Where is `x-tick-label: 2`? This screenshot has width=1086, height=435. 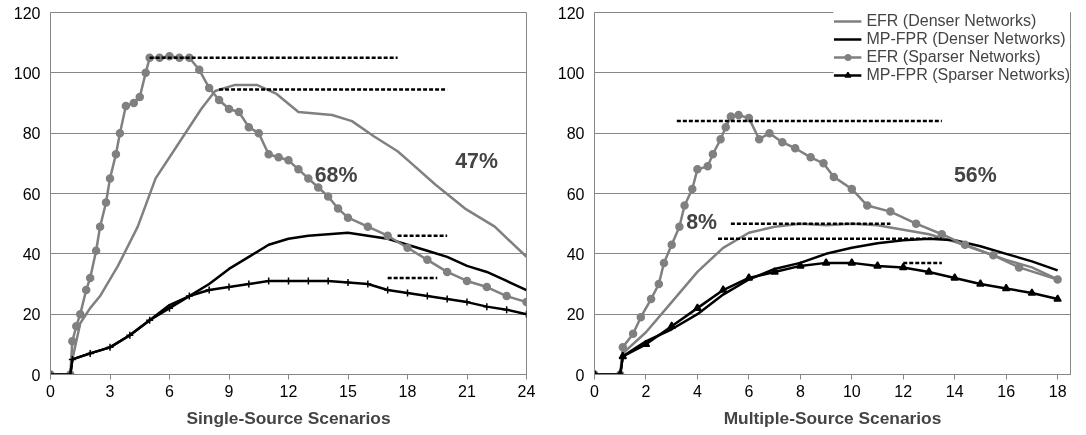 x-tick-label: 2 is located at coordinates (646, 391).